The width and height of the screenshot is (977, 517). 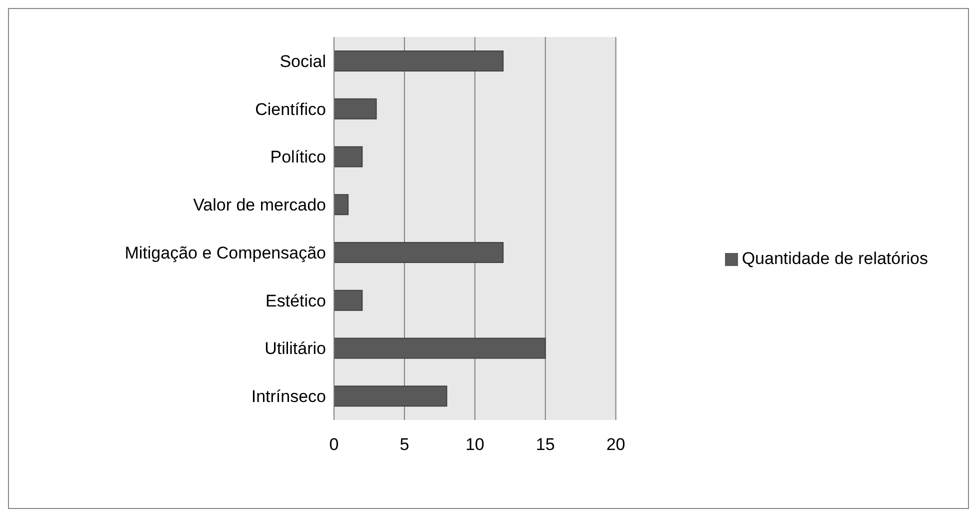 I want to click on y-tick-label: Político, so click(x=298, y=157).